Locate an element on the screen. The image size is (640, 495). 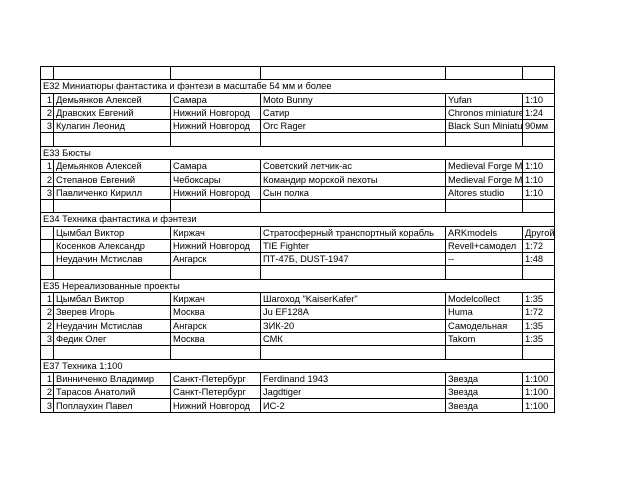
entry-model: Jagdtiger is located at coordinates (353, 392).